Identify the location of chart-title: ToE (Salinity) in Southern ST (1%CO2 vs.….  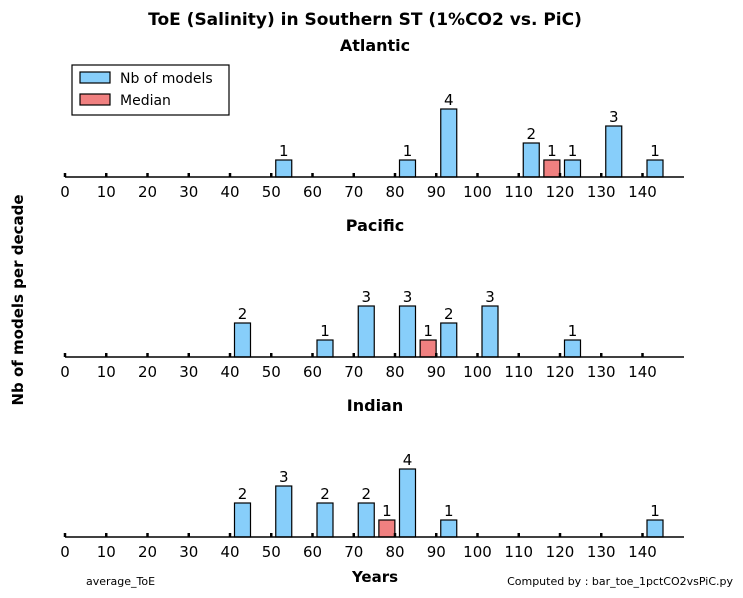
(365, 20).